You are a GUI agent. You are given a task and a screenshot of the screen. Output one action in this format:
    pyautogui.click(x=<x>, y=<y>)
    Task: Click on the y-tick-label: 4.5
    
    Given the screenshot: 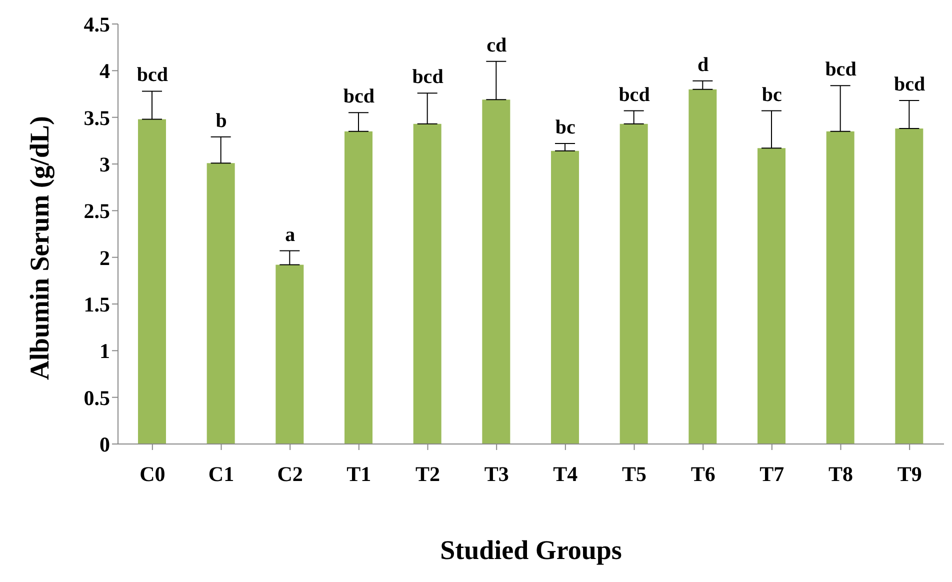 What is the action you would take?
    pyautogui.click(x=97, y=24)
    